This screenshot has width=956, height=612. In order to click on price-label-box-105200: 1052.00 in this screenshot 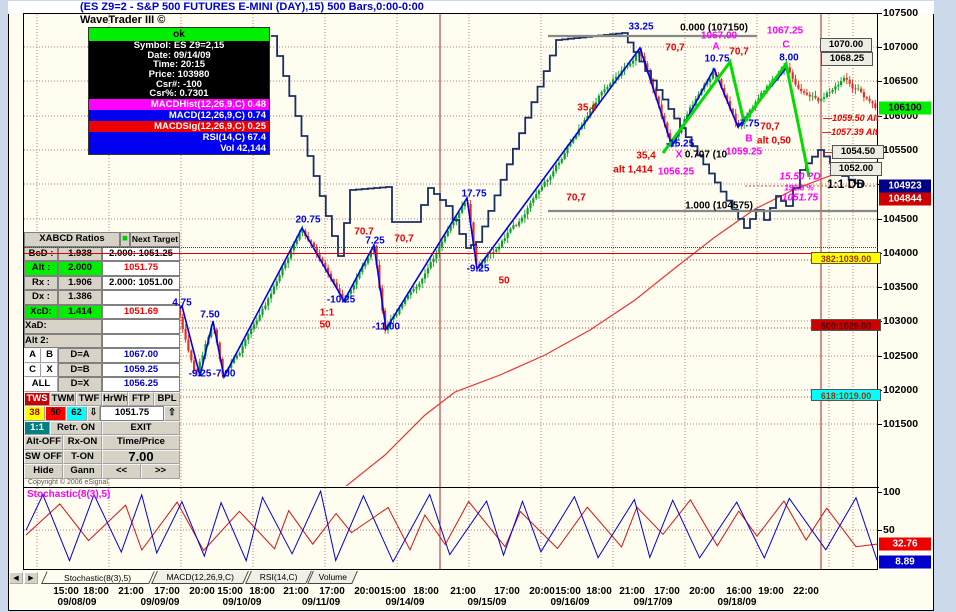, I will do `click(856, 169)`.